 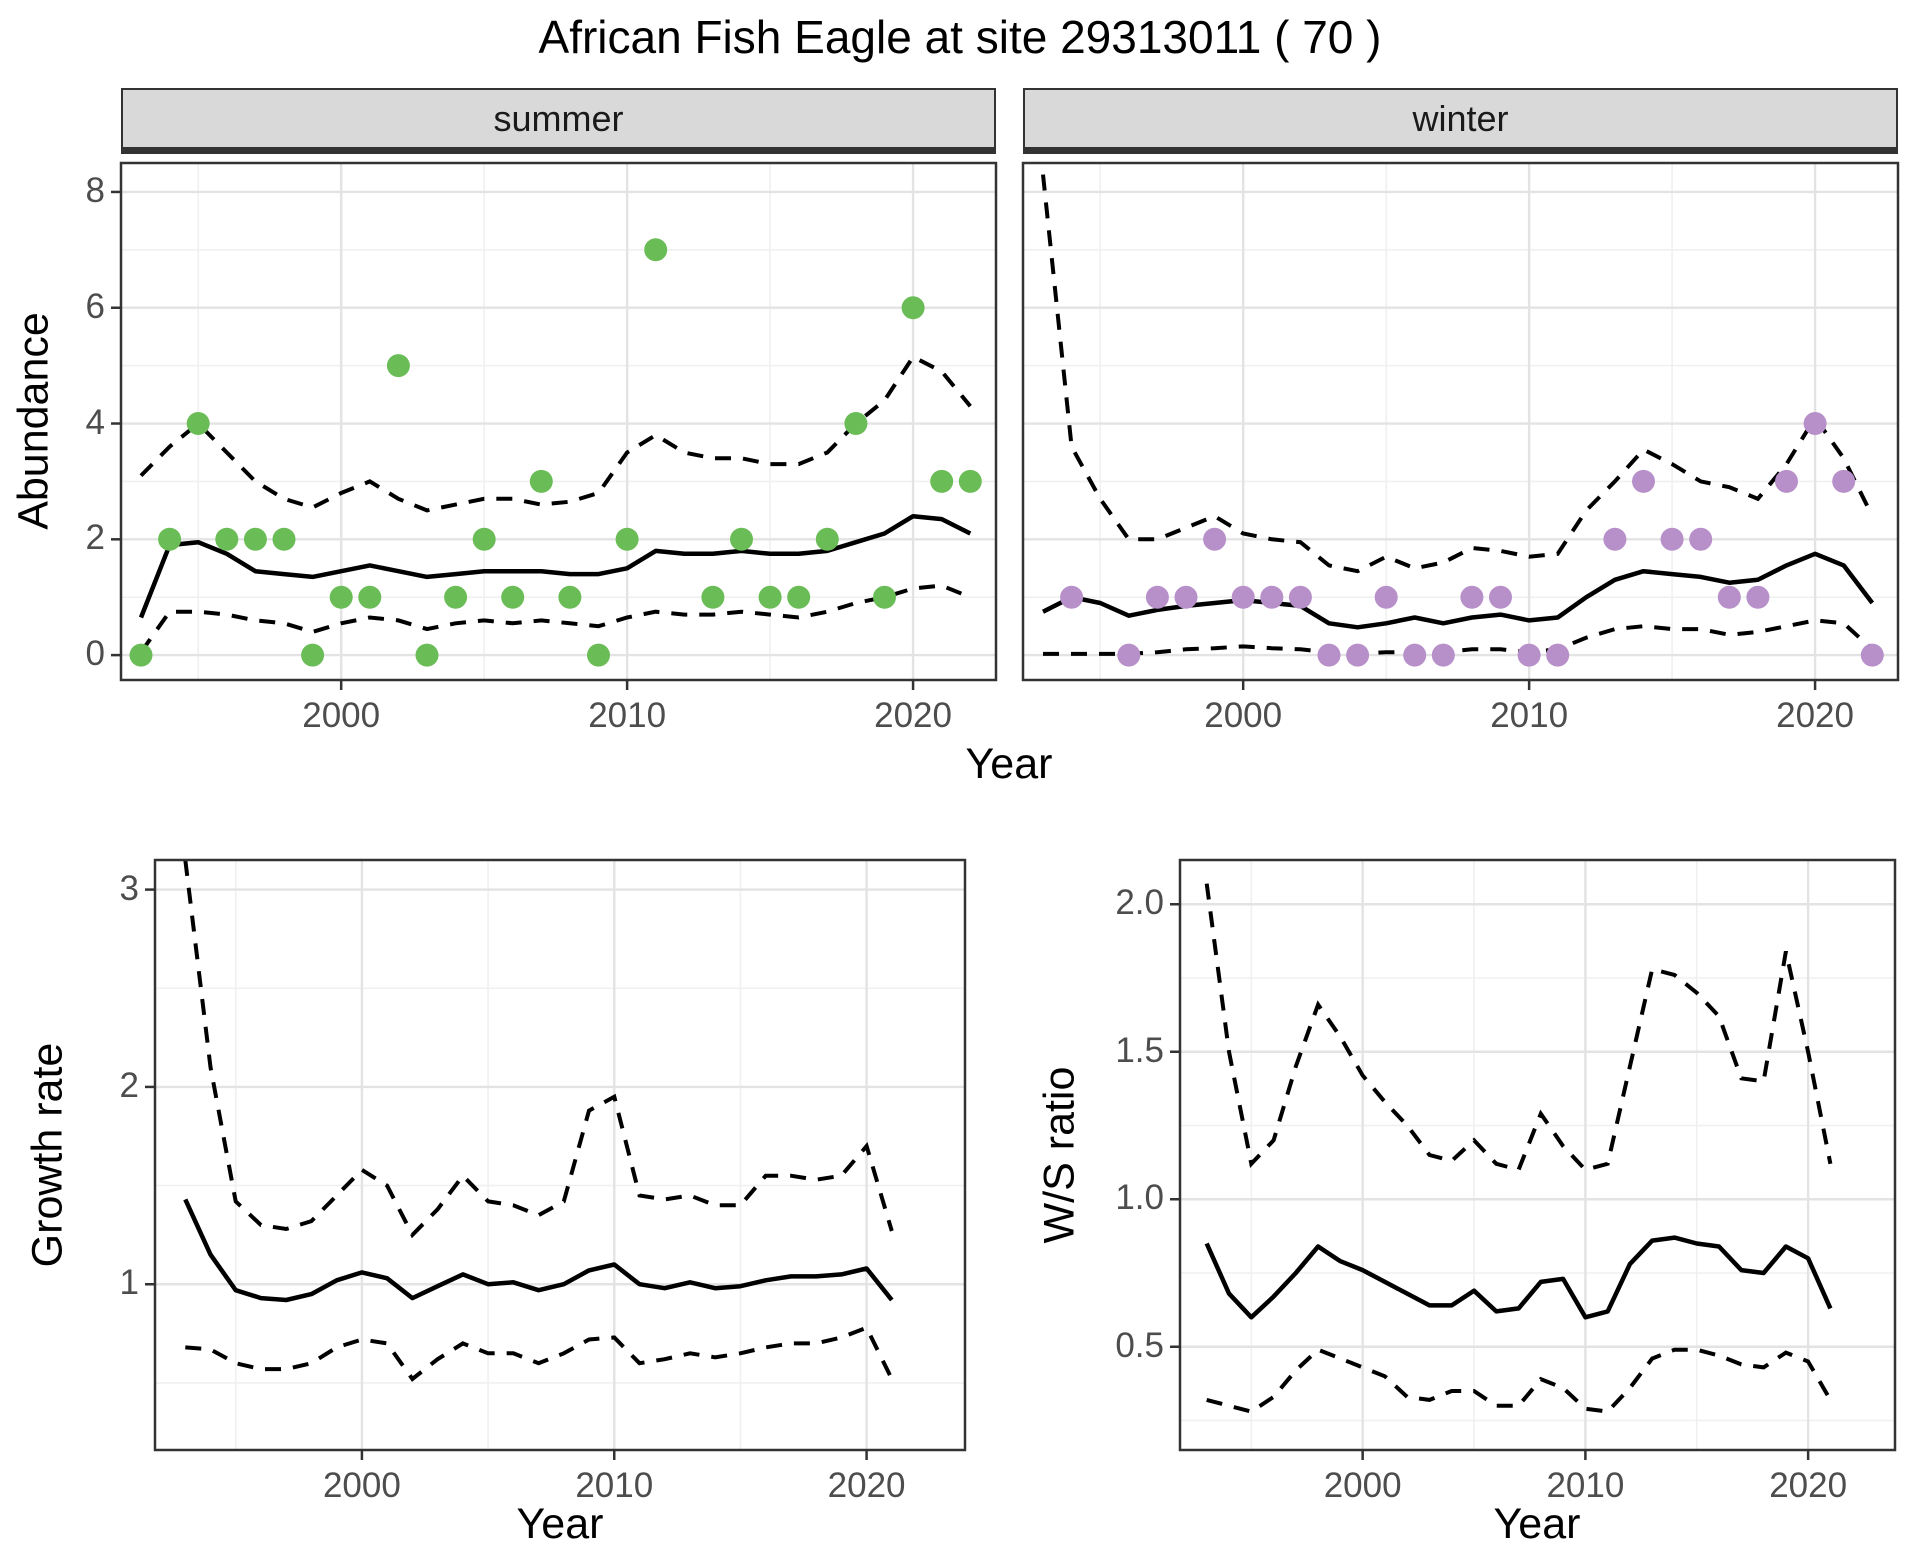 I want to click on facet-strip-summer: summer, so click(x=558, y=121).